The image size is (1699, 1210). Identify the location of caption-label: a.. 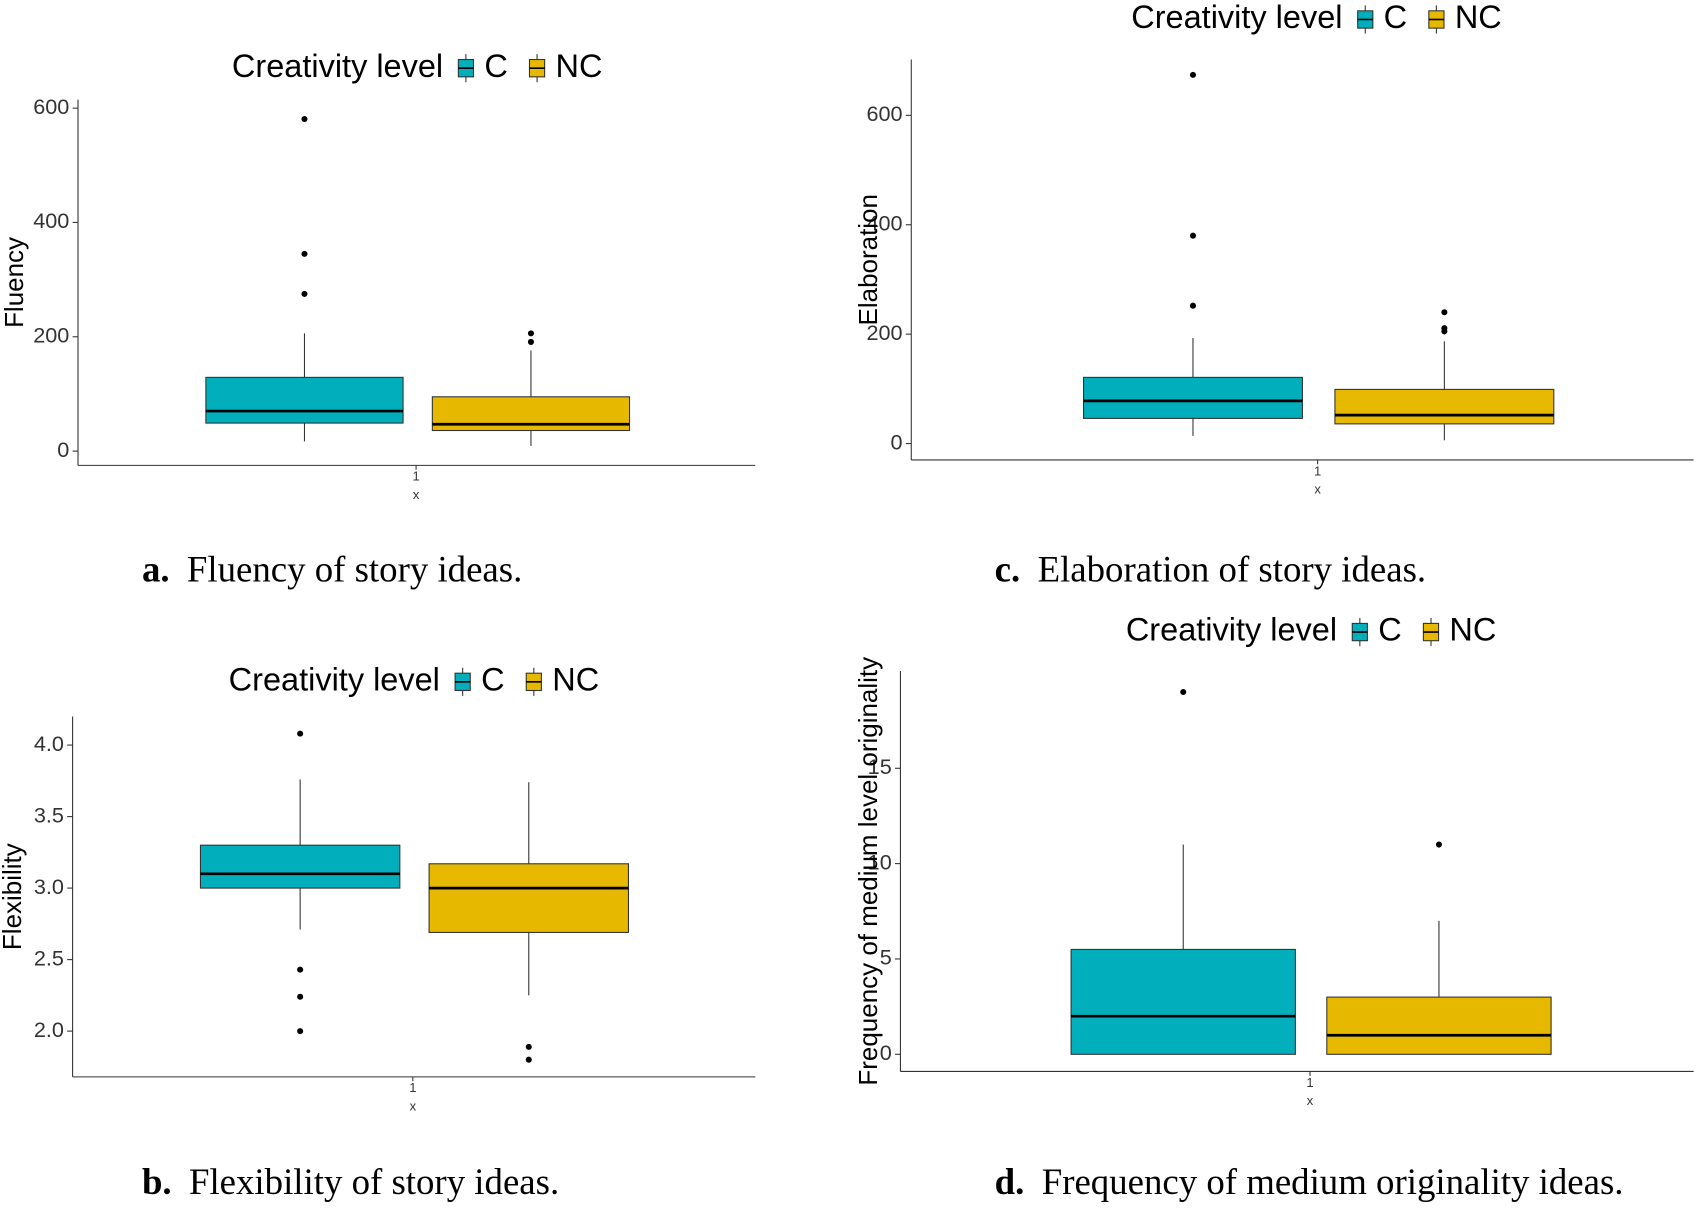
(156, 569).